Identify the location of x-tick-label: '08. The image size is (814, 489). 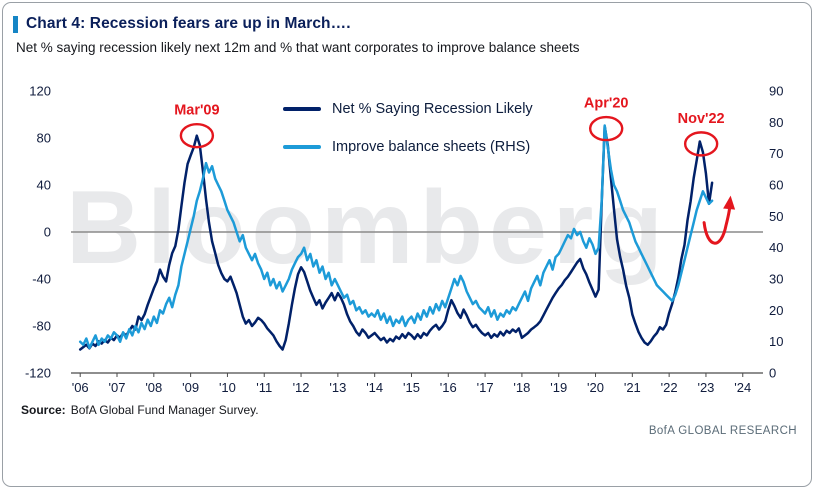
(153, 387).